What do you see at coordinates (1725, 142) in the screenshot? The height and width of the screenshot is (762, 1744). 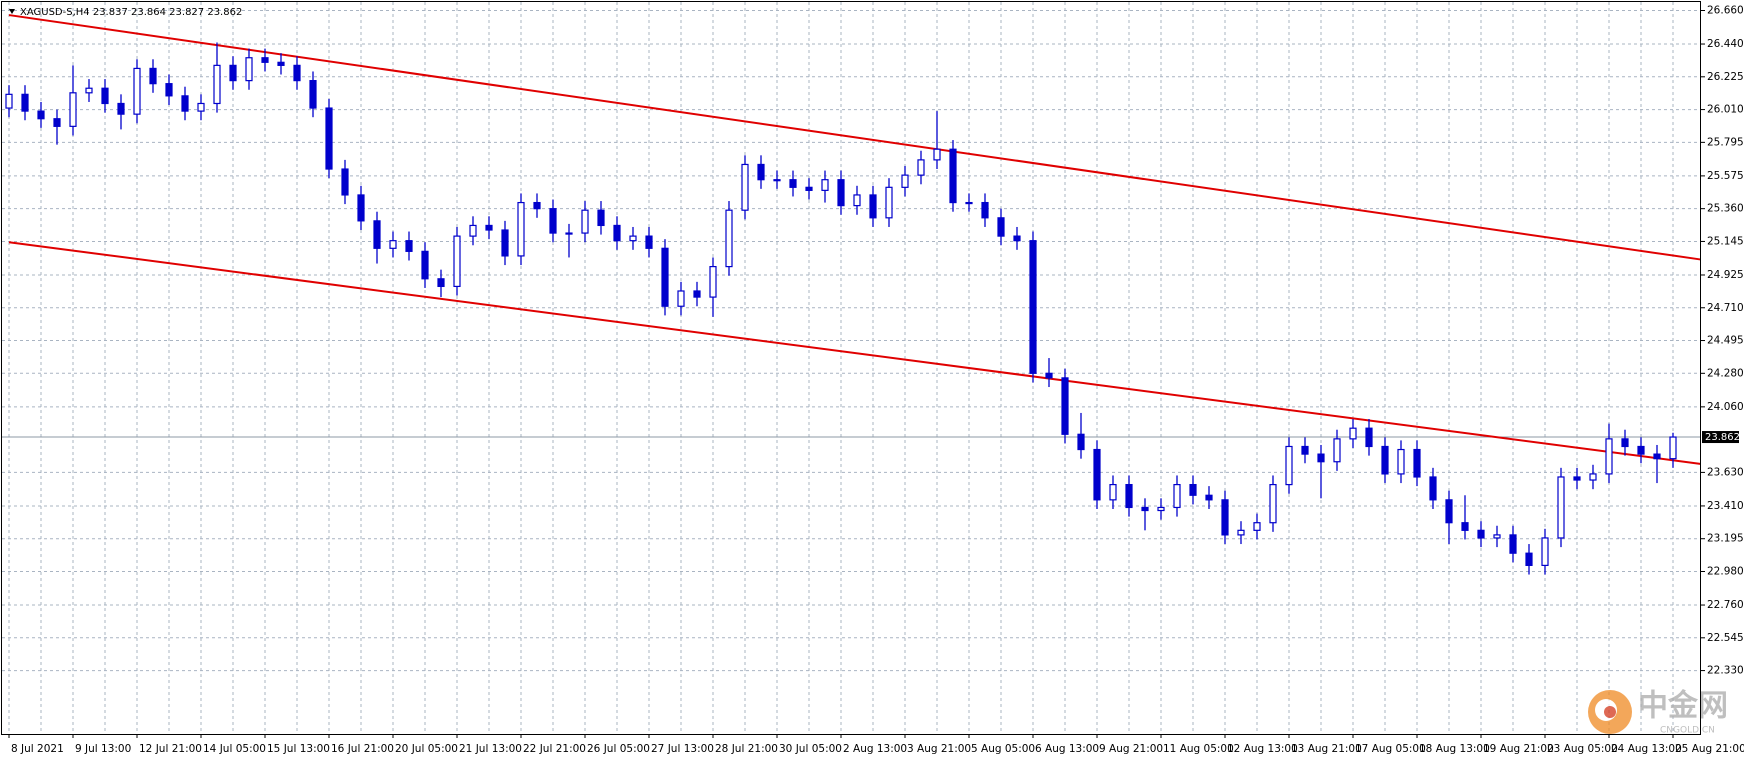 I see `y-tick-label: 25.795` at bounding box center [1725, 142].